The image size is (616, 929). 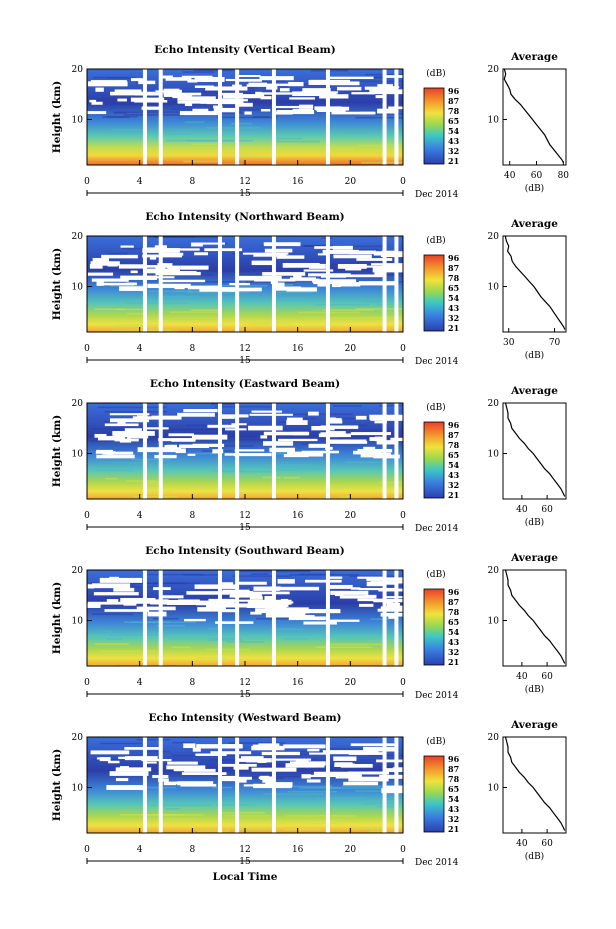 What do you see at coordinates (494, 789) in the screenshot?
I see `avg-y-tick-label: 10` at bounding box center [494, 789].